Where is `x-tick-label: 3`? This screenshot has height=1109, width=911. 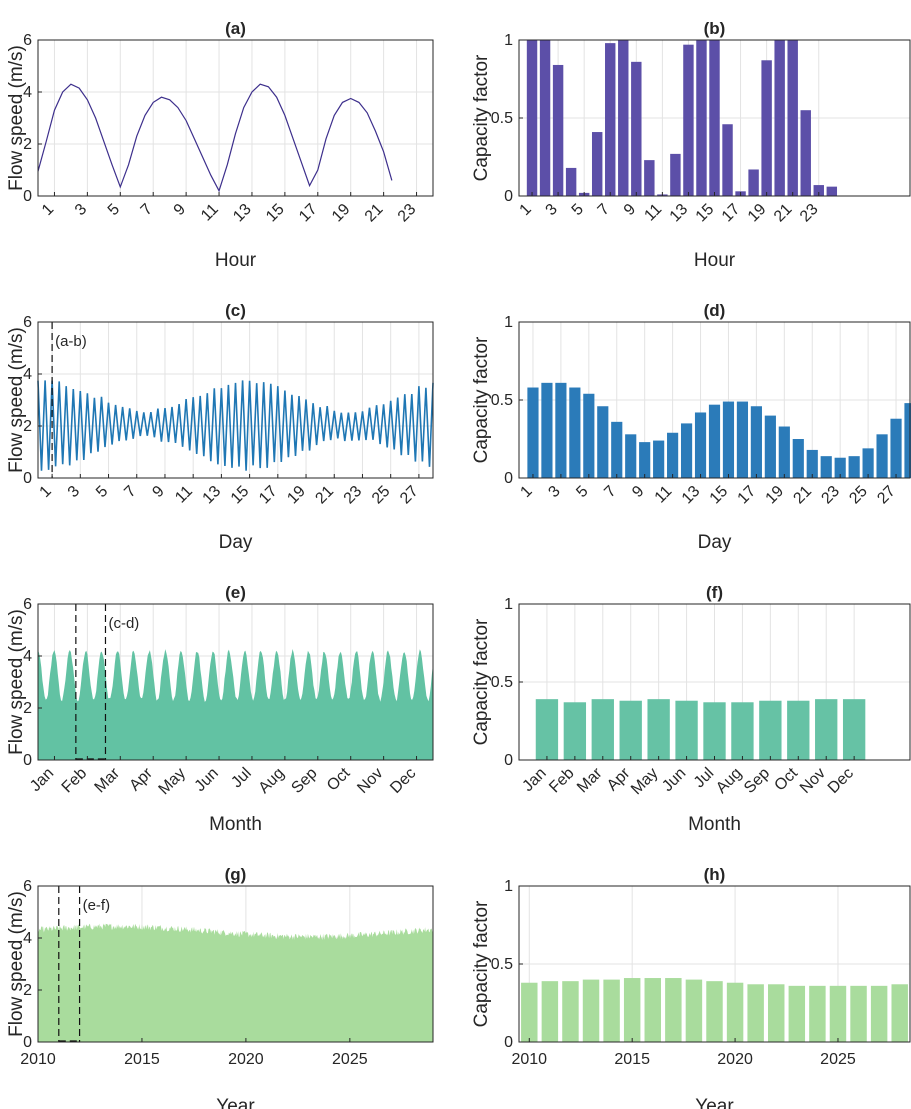
x-tick-label: 3 is located at coordinates (554, 492).